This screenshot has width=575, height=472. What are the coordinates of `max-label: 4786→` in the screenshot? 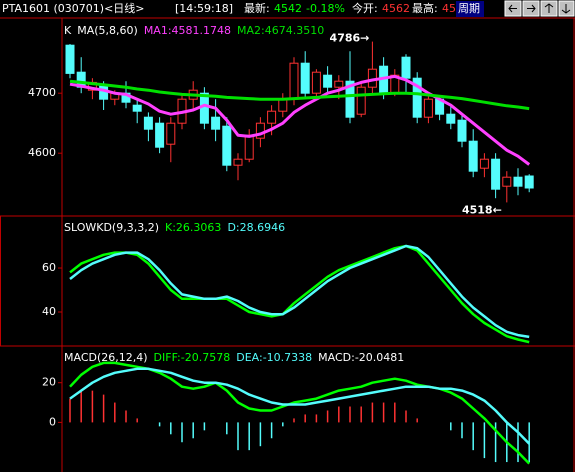 It's located at (350, 38).